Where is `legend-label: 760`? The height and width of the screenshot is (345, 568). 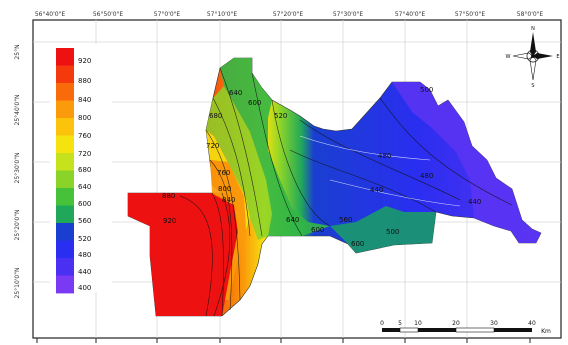 legend-label: 760 is located at coordinates (84, 136).